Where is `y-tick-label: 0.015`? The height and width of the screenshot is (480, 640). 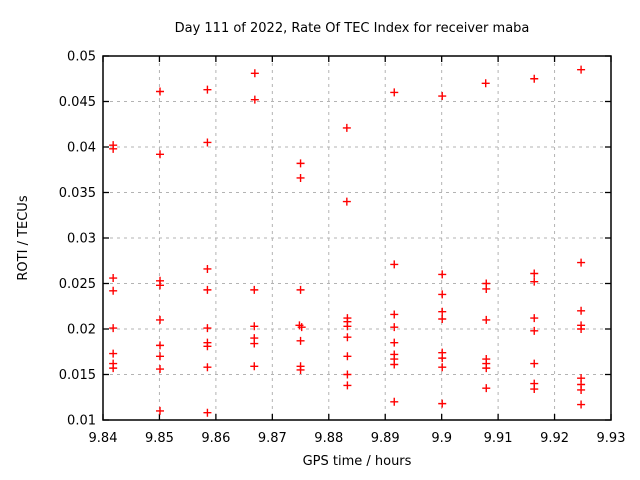
y-tick-label: 0.015 is located at coordinates (77, 375).